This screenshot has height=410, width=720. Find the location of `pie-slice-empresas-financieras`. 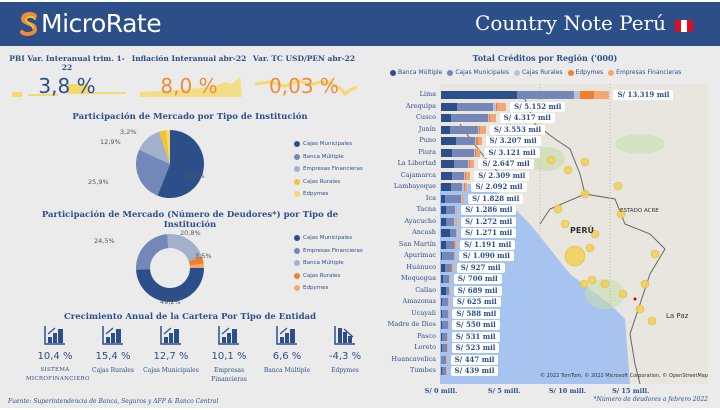

pie-slice-empresas-financieras is located at coordinates (154, 147).